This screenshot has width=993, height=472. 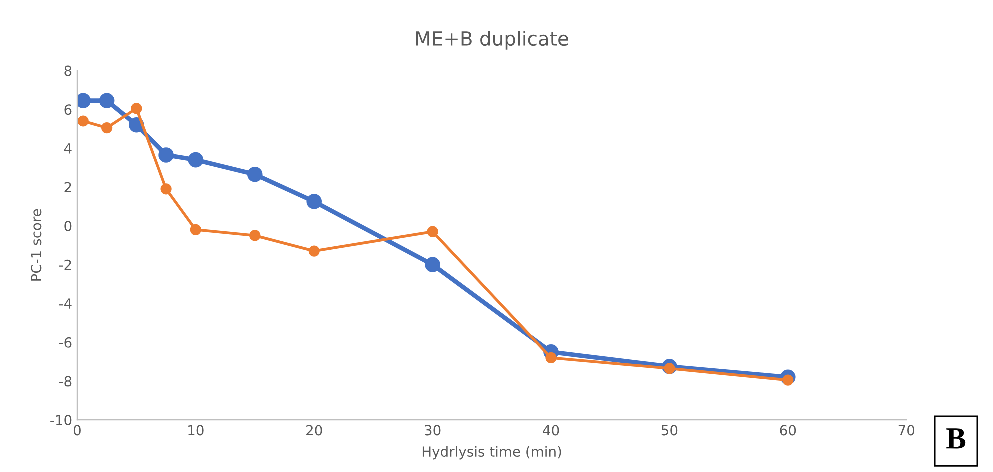 What do you see at coordinates (68, 187) in the screenshot?
I see `y-tick-label: 2` at bounding box center [68, 187].